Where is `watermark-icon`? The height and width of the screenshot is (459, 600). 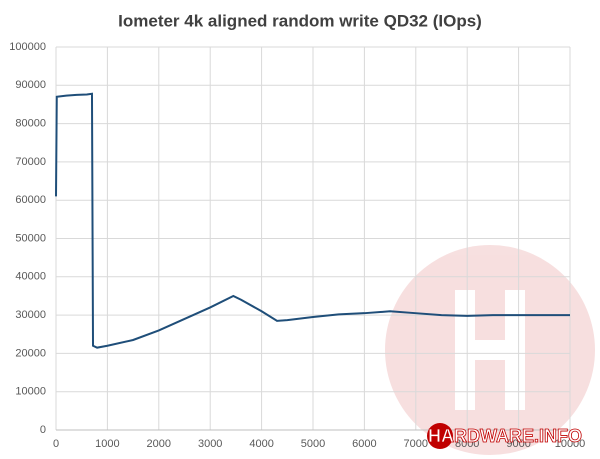
watermark-icon is located at coordinates (440, 436).